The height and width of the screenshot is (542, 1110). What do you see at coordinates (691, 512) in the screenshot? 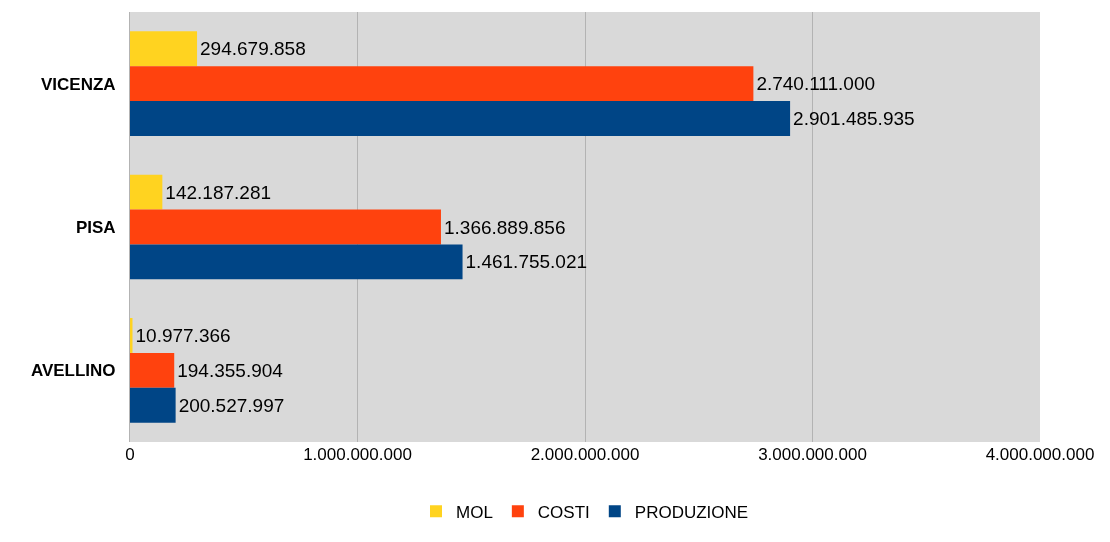
I see `legend-label: PRODUZIONE` at bounding box center [691, 512].